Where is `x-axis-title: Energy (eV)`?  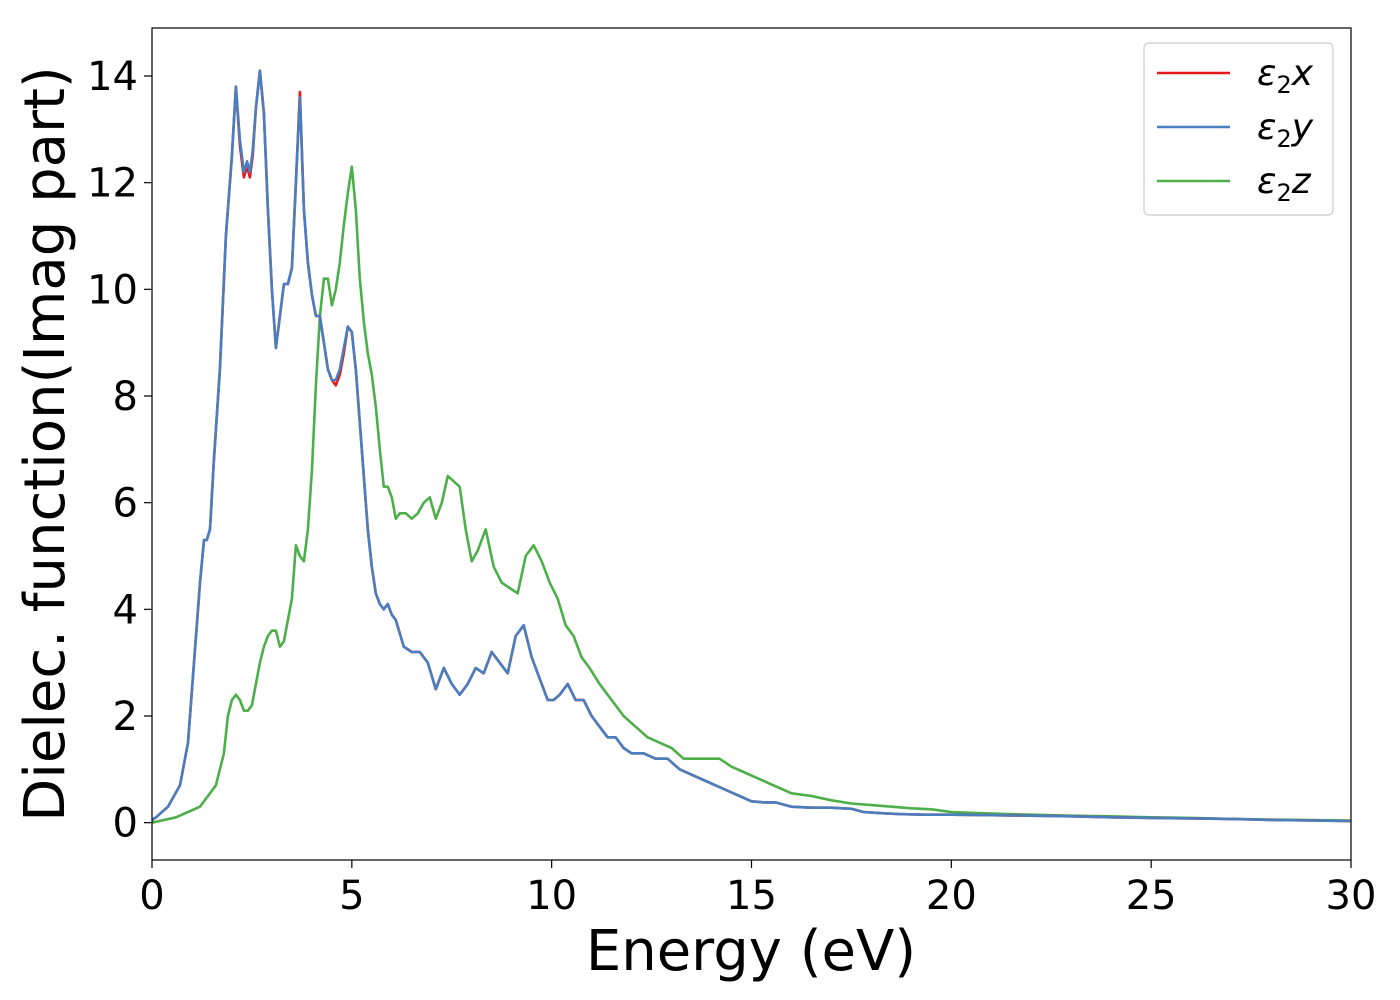
x-axis-title: Energy (eV) is located at coordinates (751, 951).